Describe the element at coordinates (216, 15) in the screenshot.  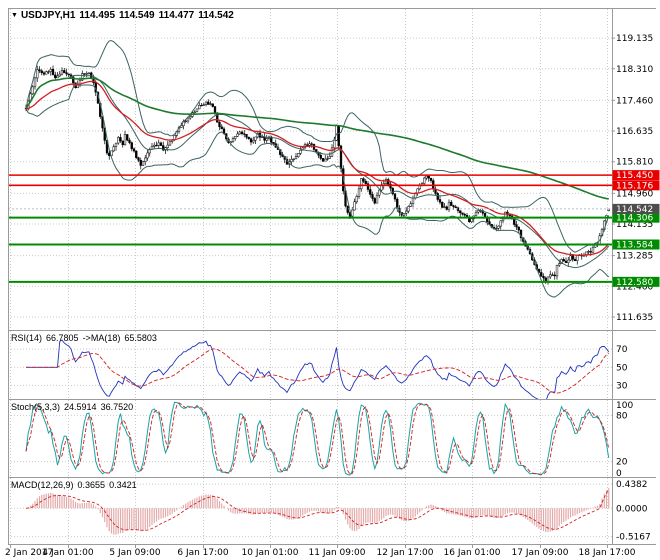
I see `ohlc-close: 114.542` at that location.